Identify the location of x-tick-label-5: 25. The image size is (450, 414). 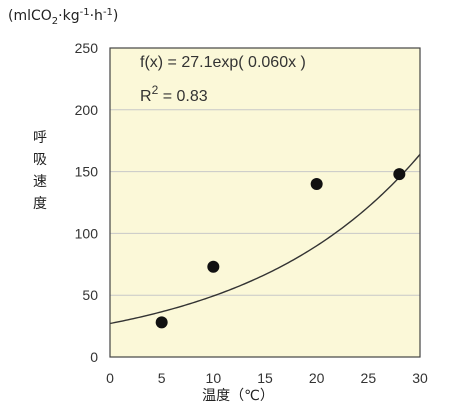
(369, 378).